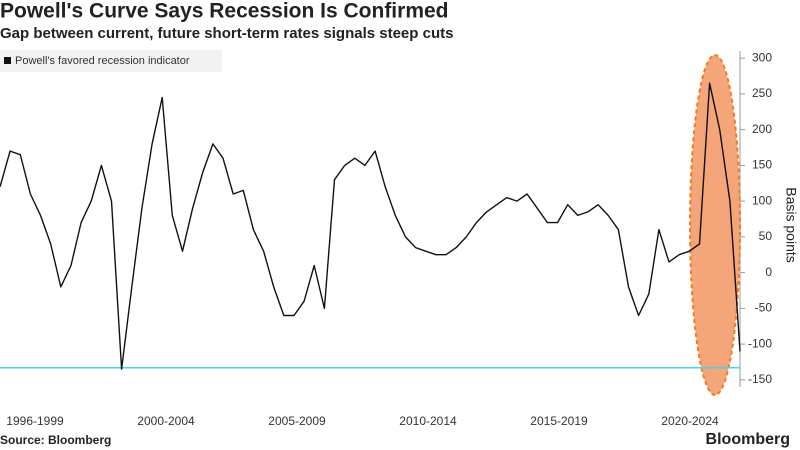 Image resolution: width=800 pixels, height=450 pixels. What do you see at coordinates (7, 60) in the screenshot?
I see `legend-swatch` at bounding box center [7, 60].